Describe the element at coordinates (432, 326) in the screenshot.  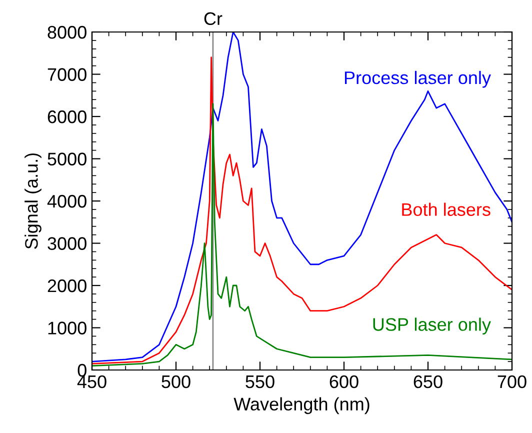
I see `series-label: USP laser only` at that location.